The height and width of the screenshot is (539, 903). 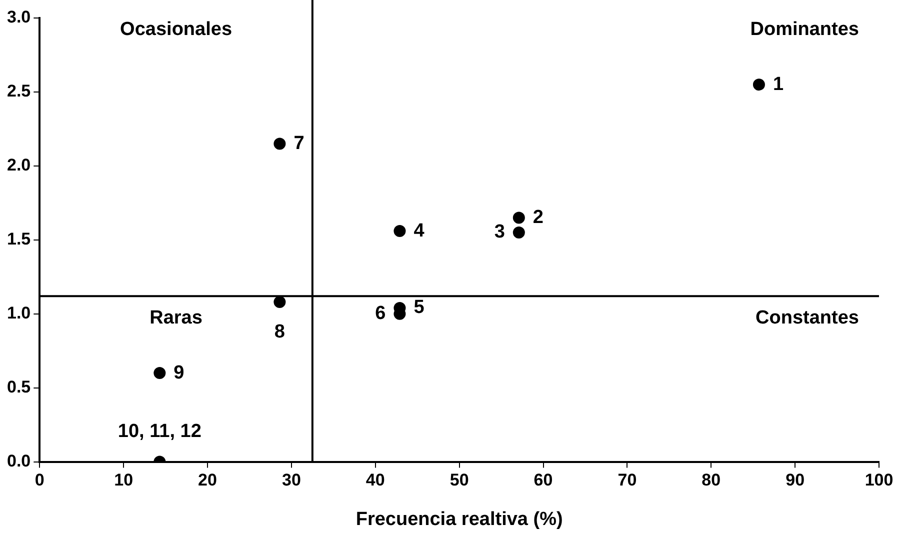 I want to click on annotation: 4, so click(x=419, y=231).